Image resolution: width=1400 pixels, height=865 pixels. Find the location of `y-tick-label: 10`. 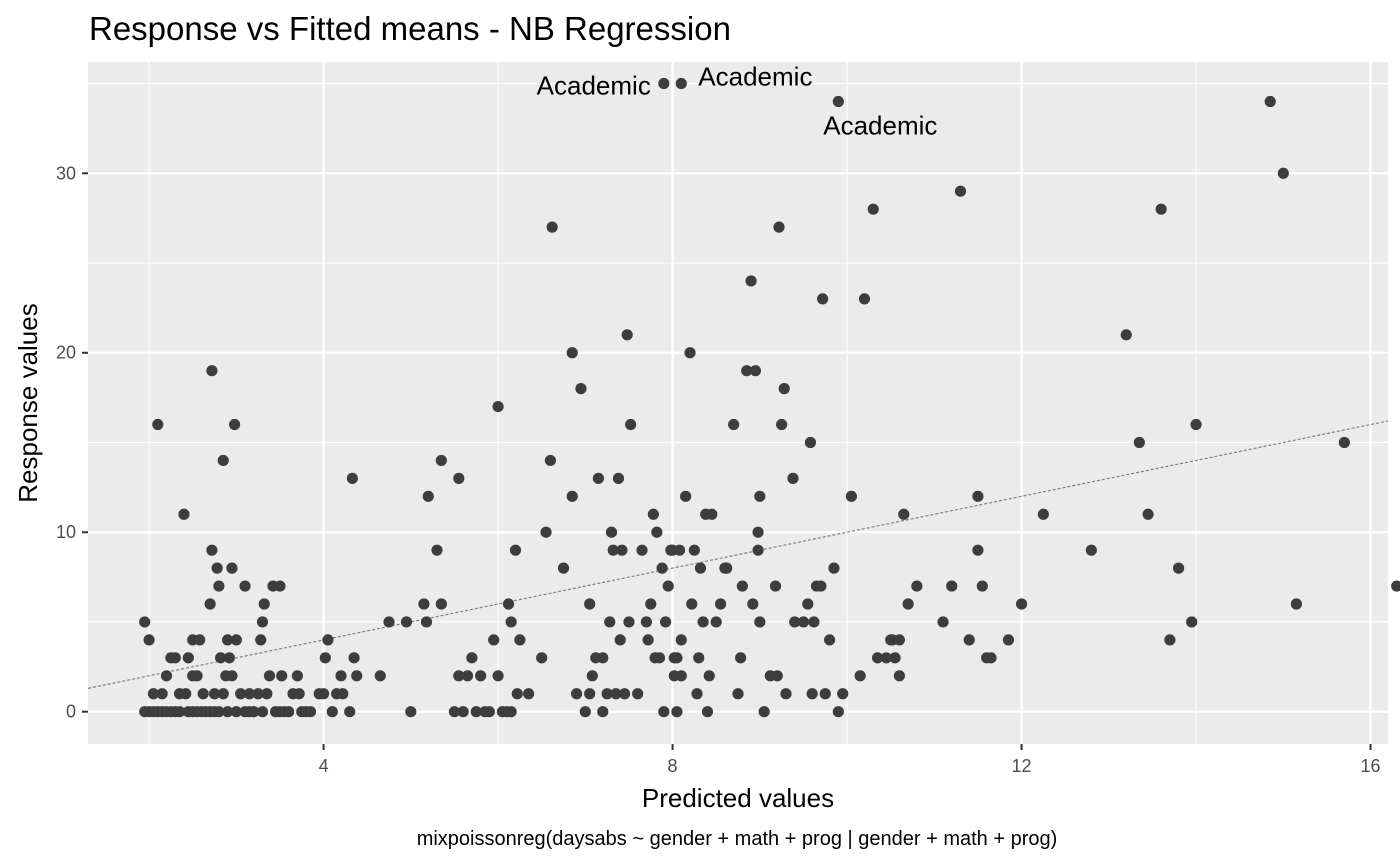

y-tick-label: 10 is located at coordinates (66, 532).